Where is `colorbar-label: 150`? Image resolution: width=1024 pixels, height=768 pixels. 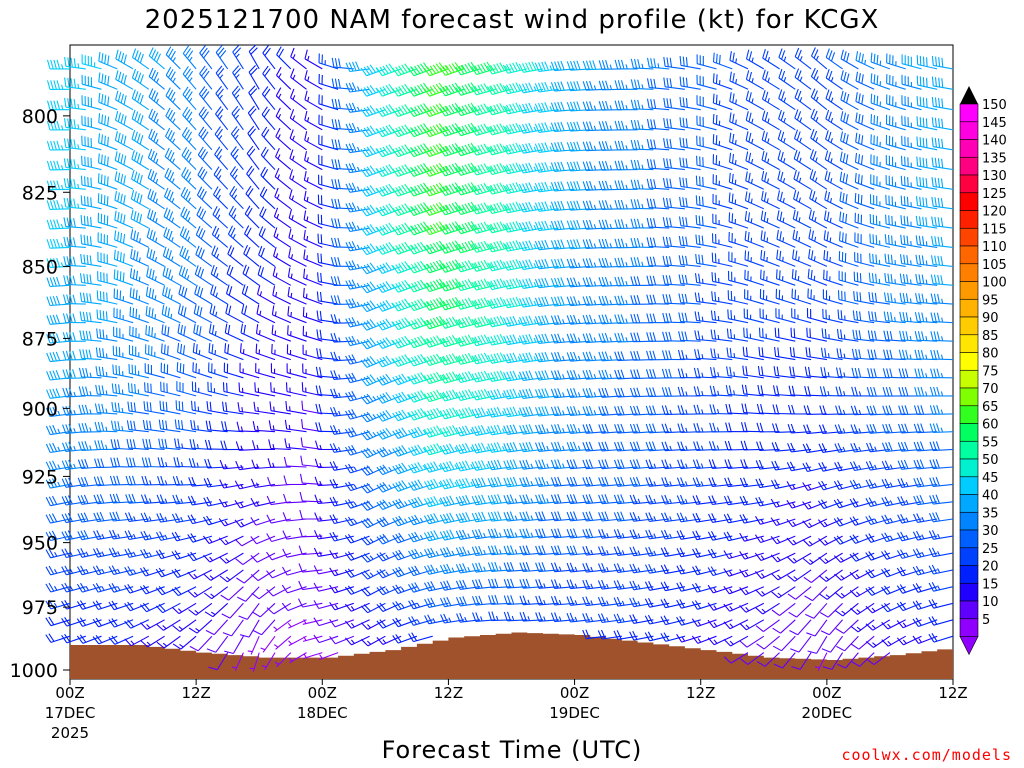 colorbar-label: 150 is located at coordinates (994, 105).